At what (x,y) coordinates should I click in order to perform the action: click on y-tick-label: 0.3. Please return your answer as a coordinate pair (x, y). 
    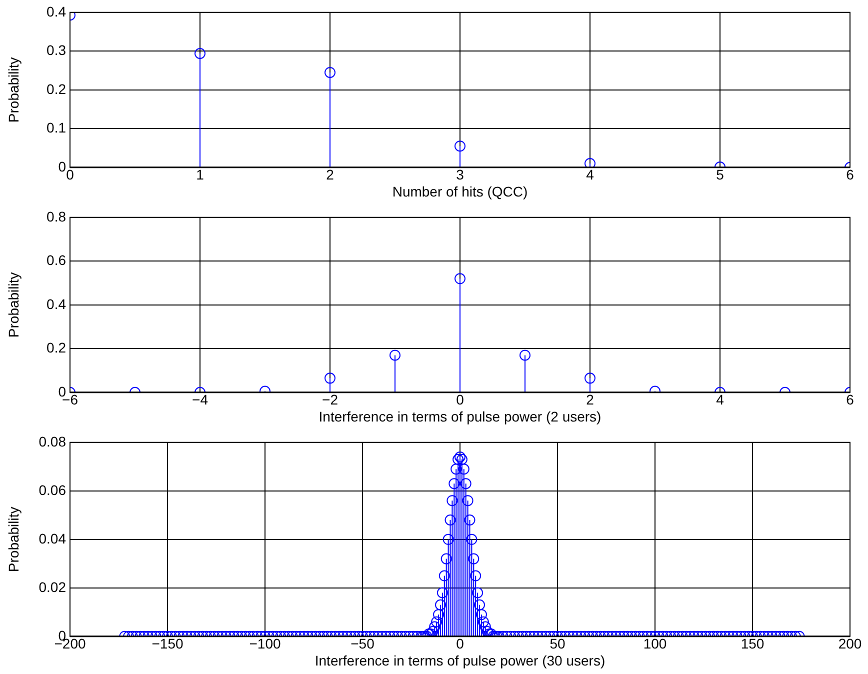
    Looking at the image, I should click on (56, 50).